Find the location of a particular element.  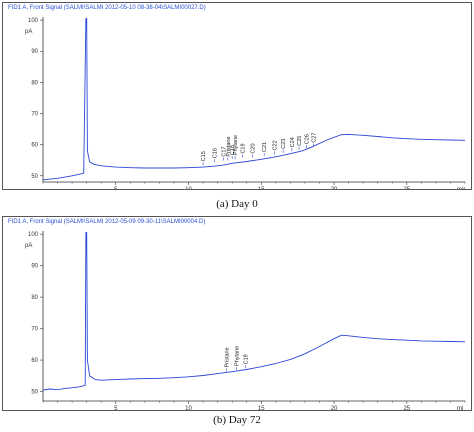

peak-label: C18 is located at coordinates (233, 150).